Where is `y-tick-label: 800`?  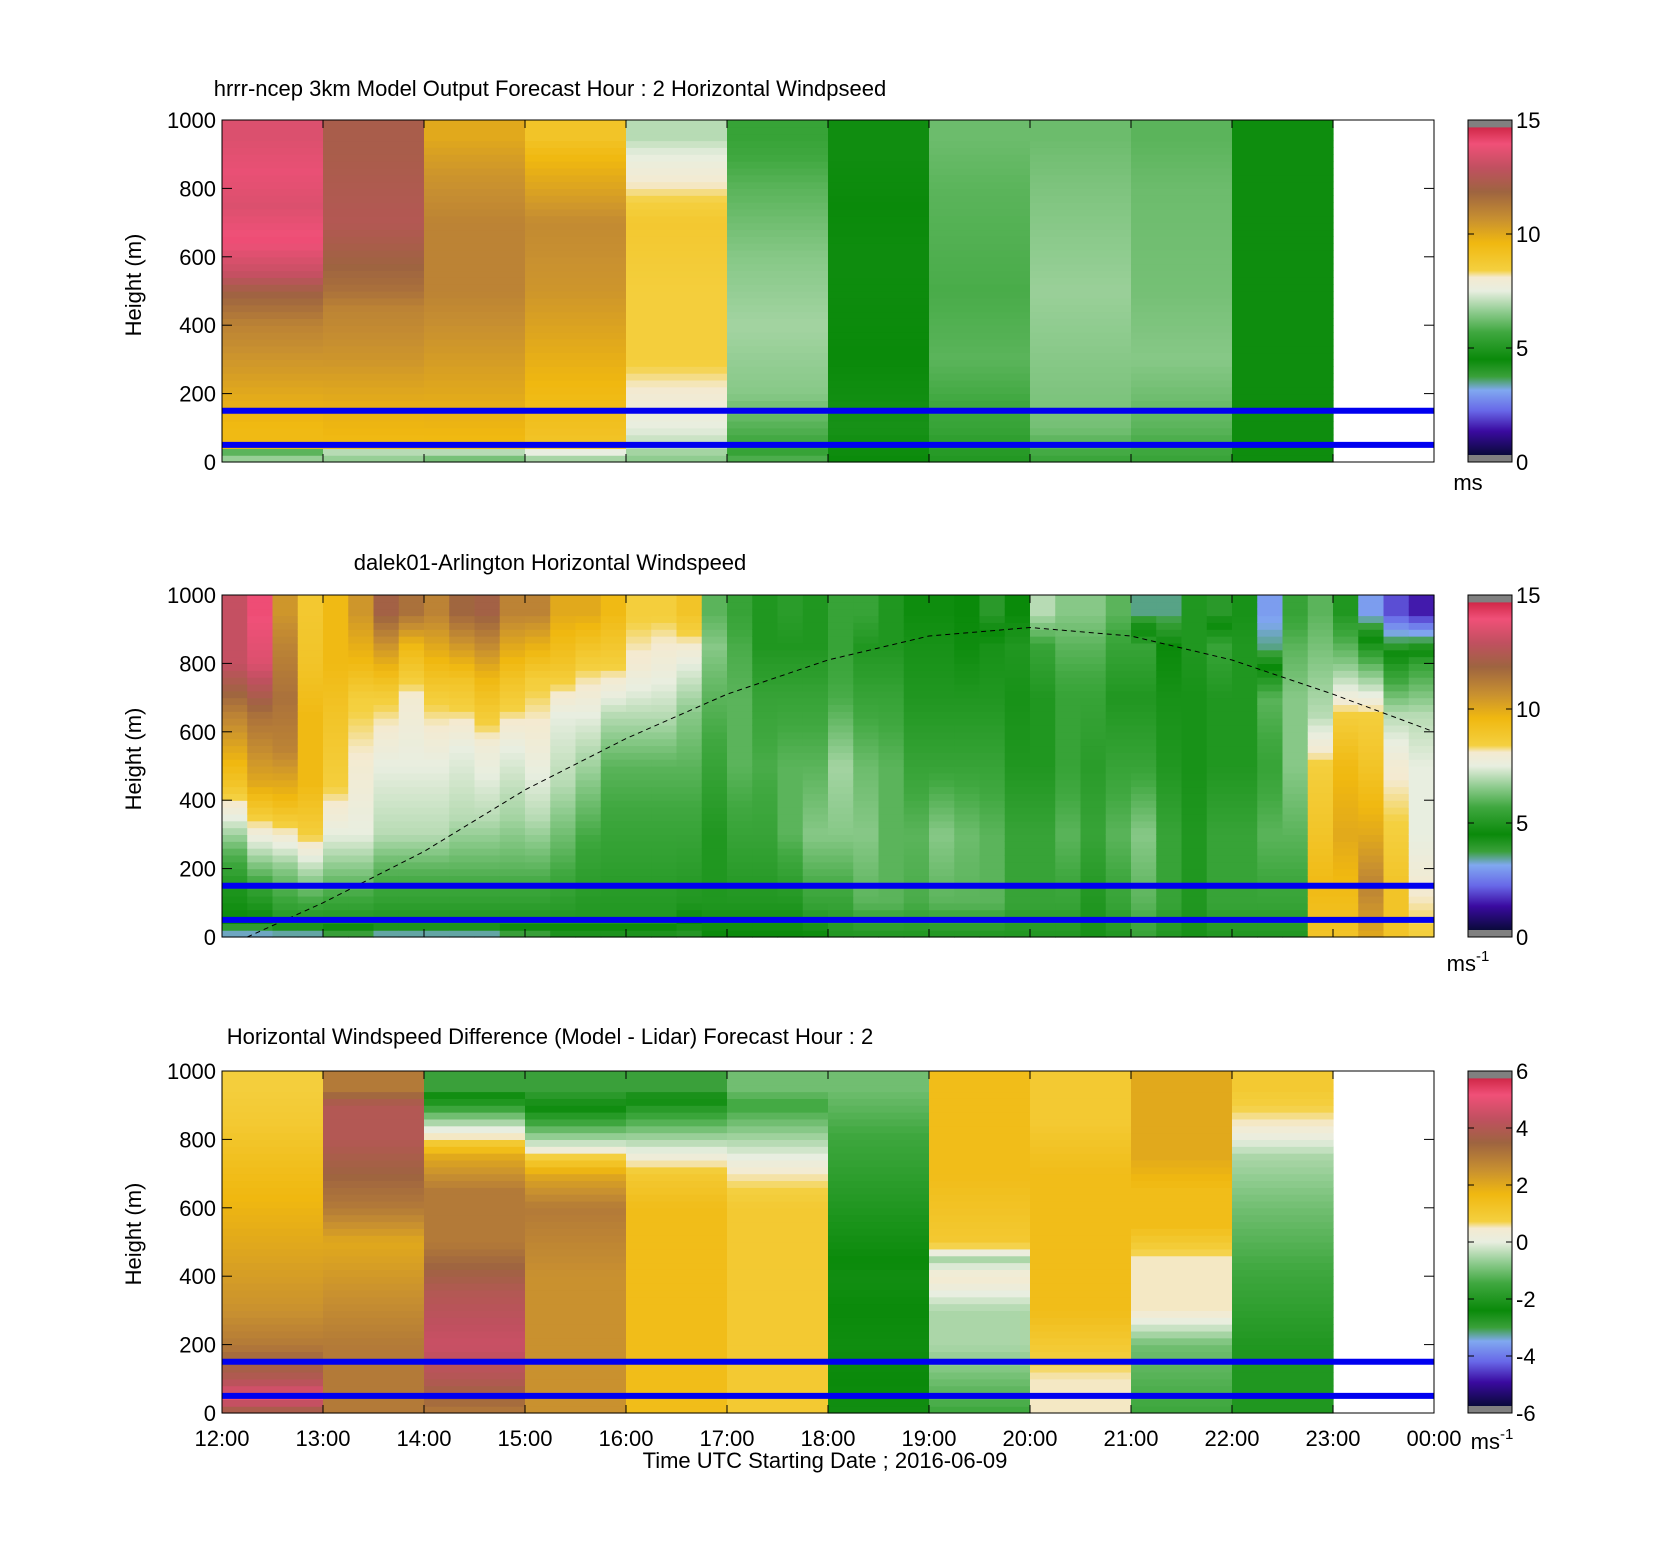
y-tick-label: 800 is located at coordinates (197, 663).